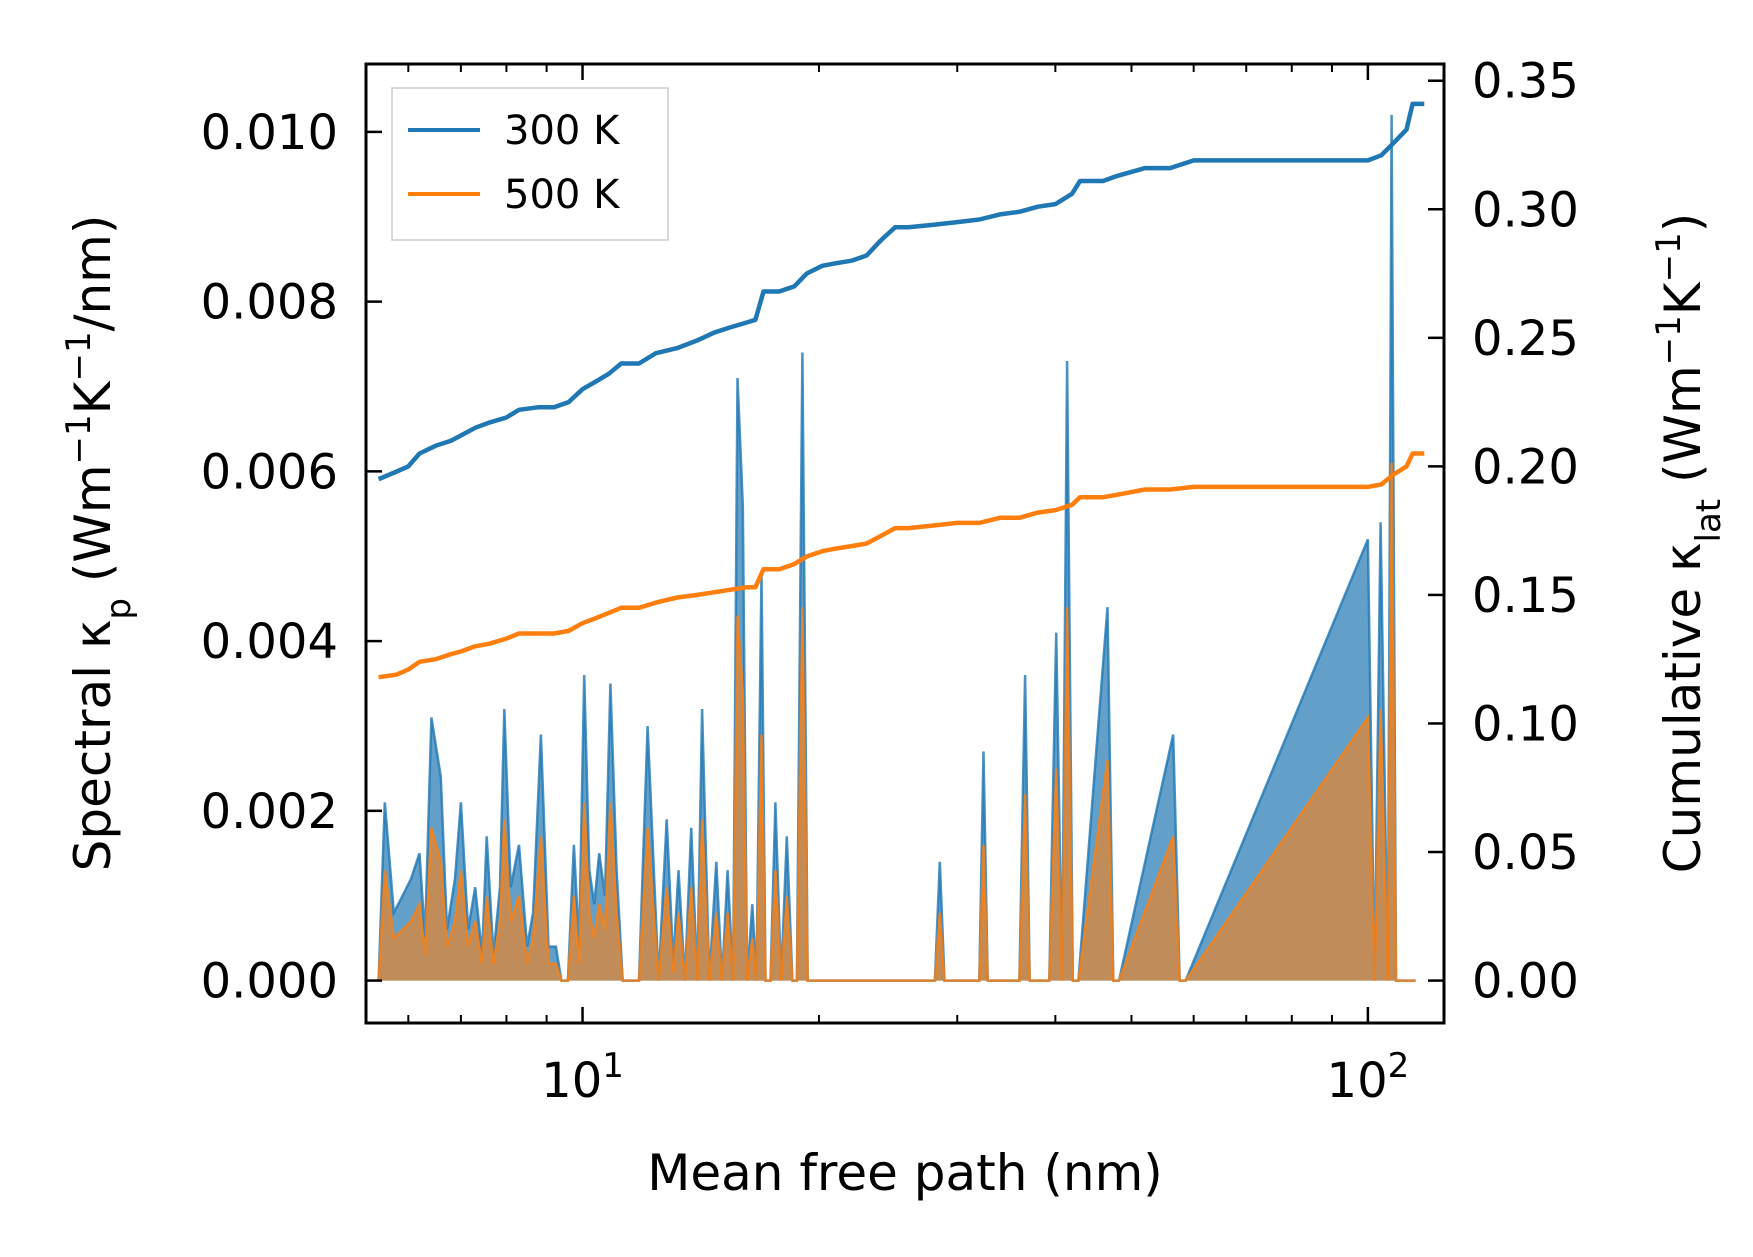  What do you see at coordinates (905, 1173) in the screenshot?
I see `x-axis-label: Mean free path (nm)` at bounding box center [905, 1173].